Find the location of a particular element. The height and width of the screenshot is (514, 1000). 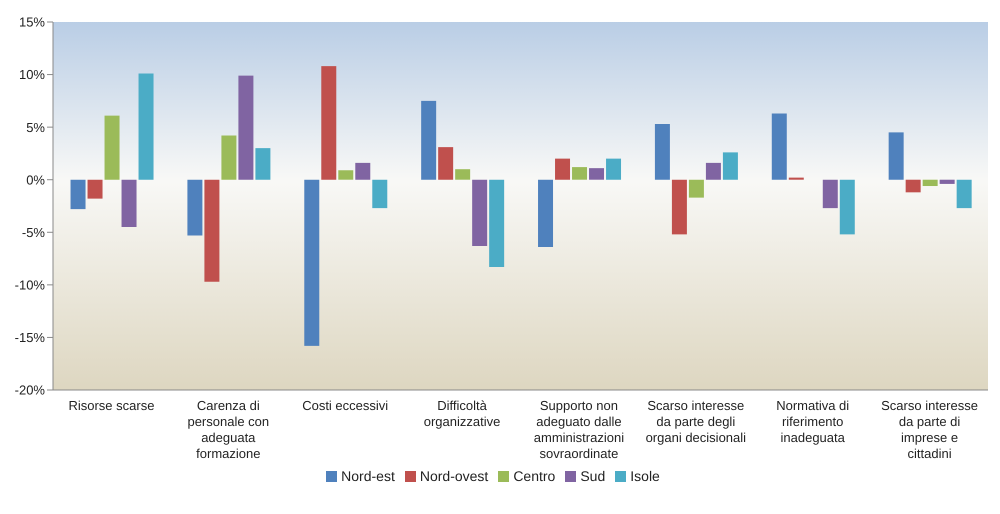

y-tick-label: -10% is located at coordinates (30, 284).